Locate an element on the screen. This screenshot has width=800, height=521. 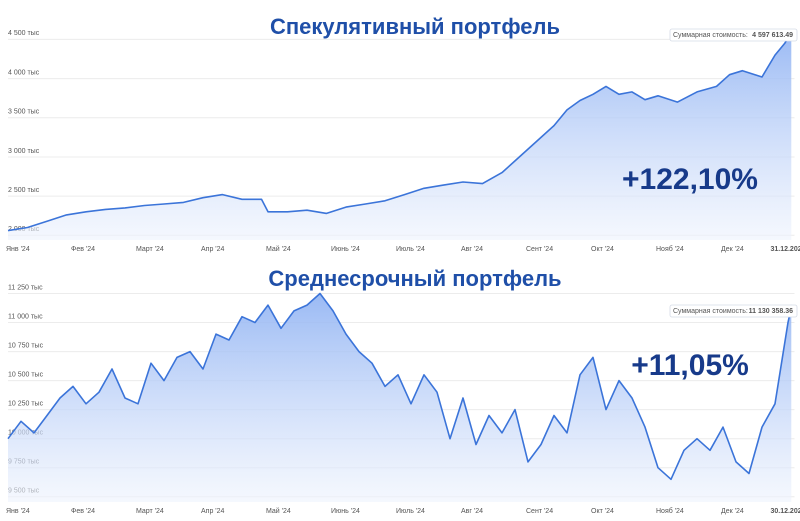
tooltip-value: 11 130 358.36 is located at coordinates (771, 311).